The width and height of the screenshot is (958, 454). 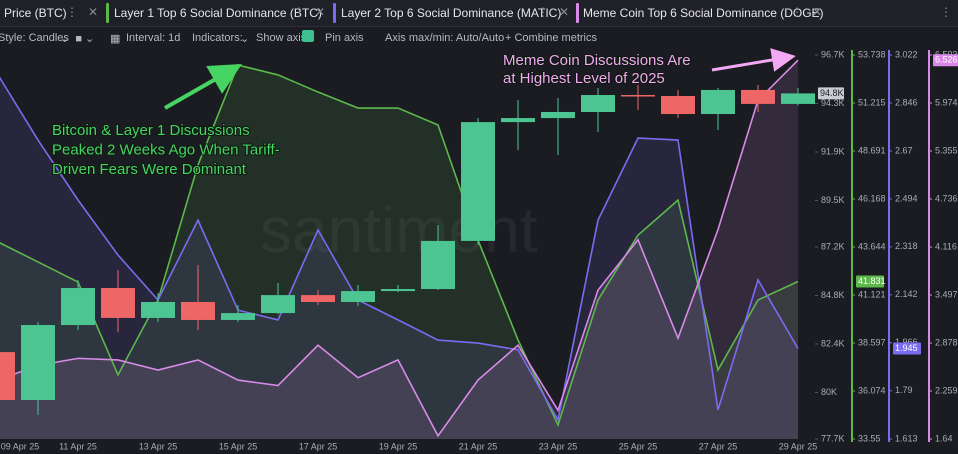 What do you see at coordinates (872, 246) in the screenshot?
I see `y-tick-label: 43.644` at bounding box center [872, 246].